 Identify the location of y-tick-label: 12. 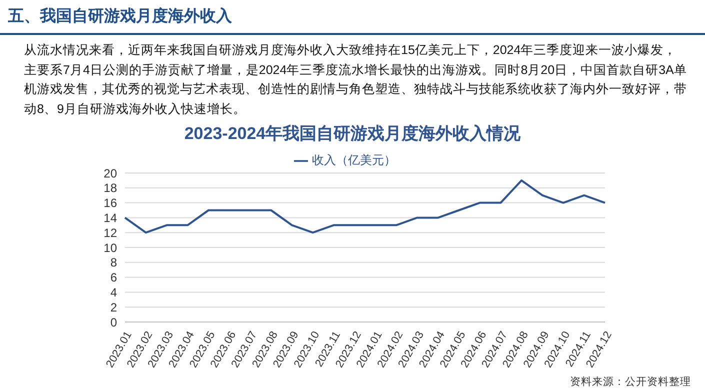
(111, 233).